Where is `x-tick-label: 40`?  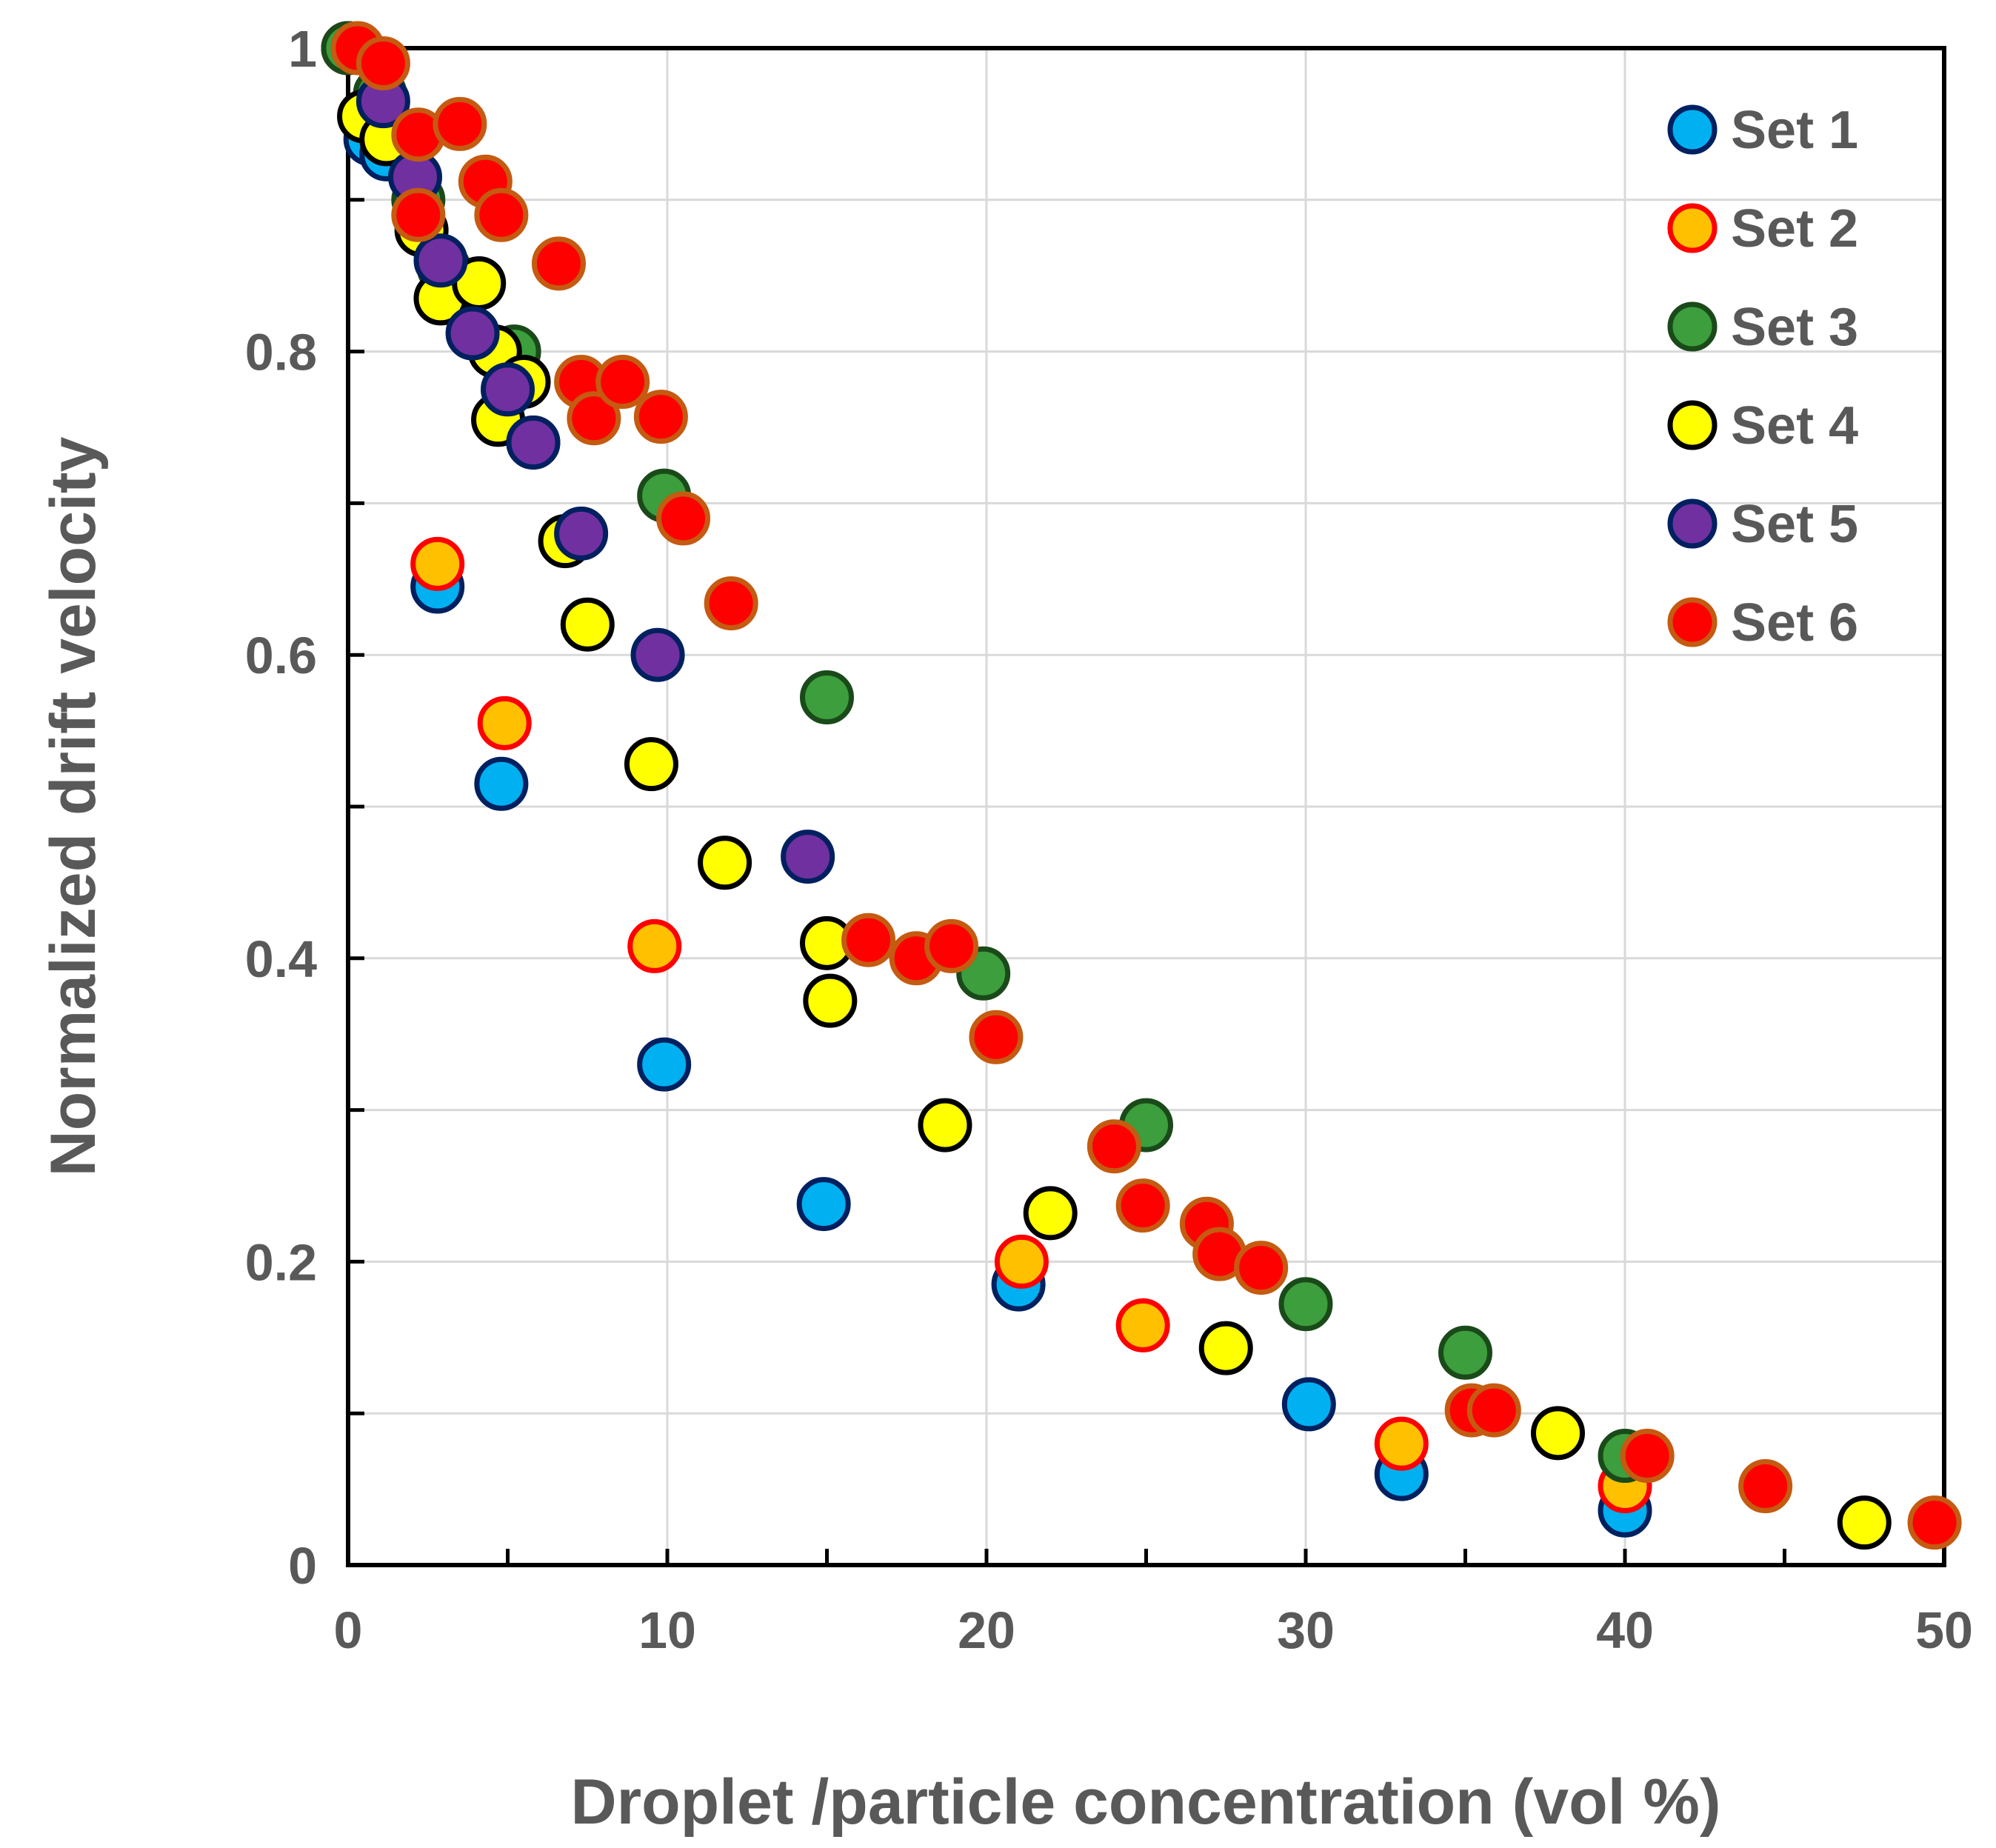 x-tick-label: 40 is located at coordinates (1625, 1630).